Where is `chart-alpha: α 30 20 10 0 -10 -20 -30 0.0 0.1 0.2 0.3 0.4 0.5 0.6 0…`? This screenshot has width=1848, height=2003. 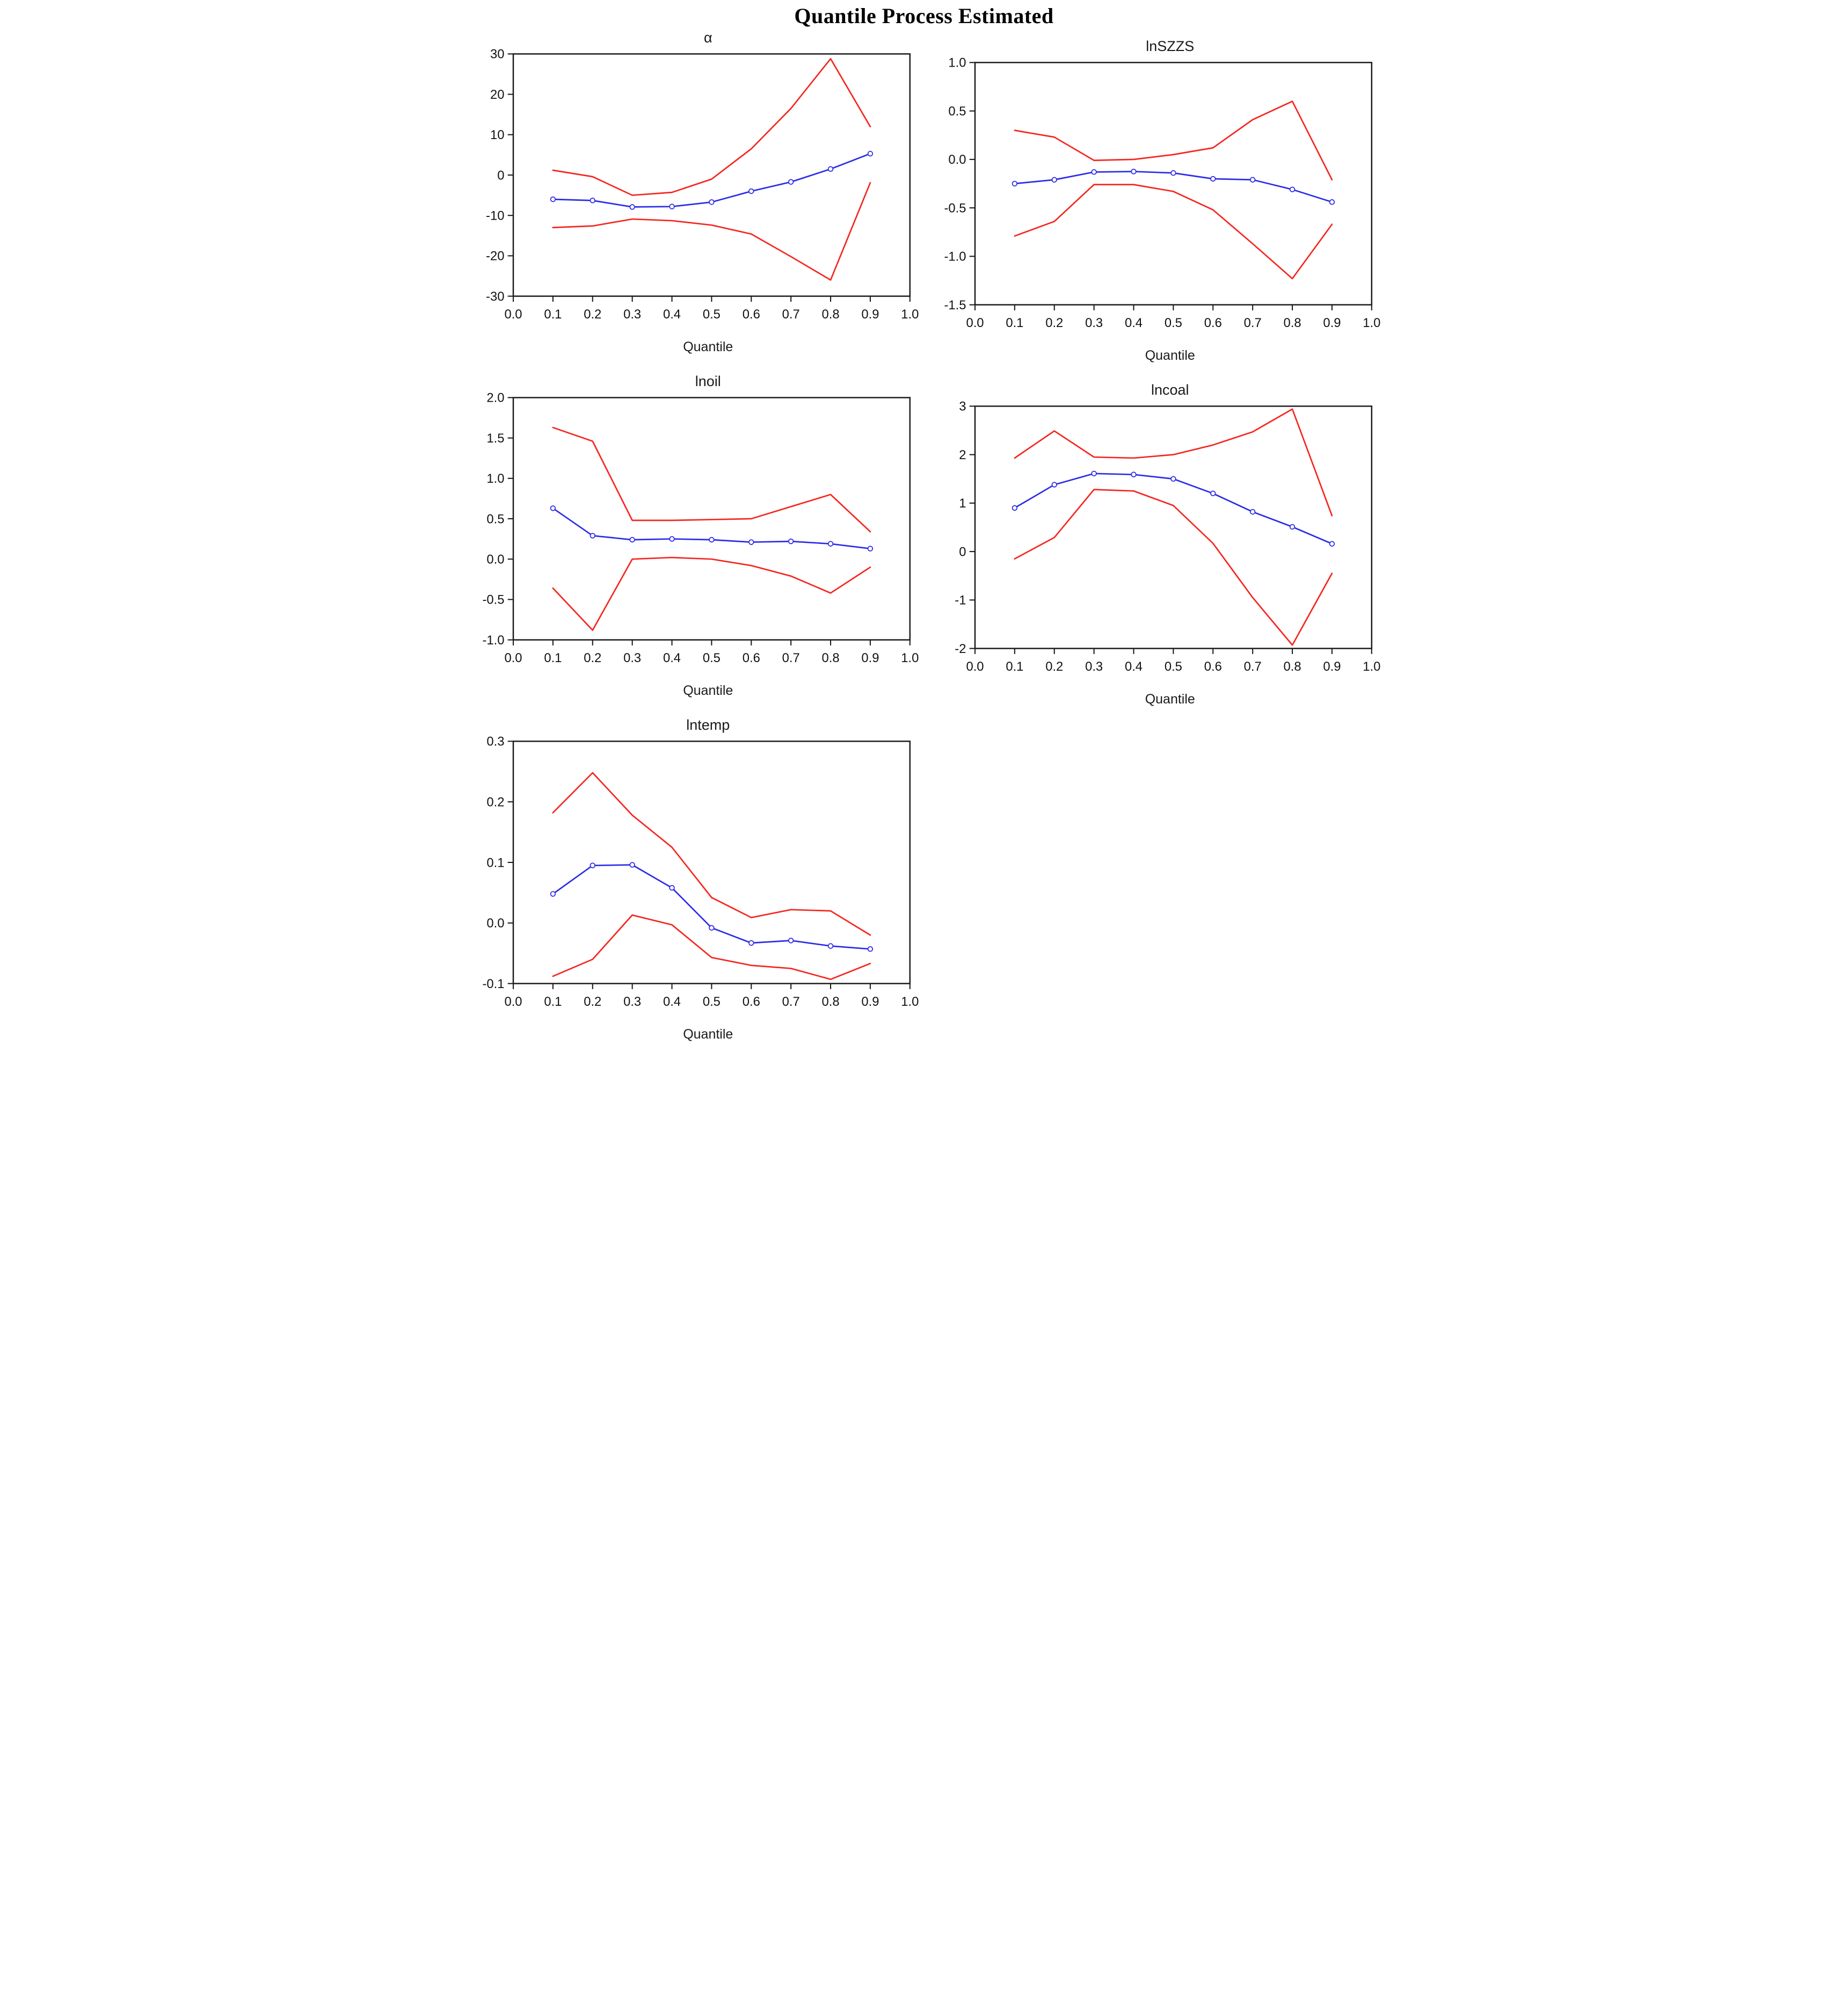 chart-alpha: α 30 20 10 0 -10 -20 -30 0.0 0.1 0.2 0.3 0.4 0.5 0.6 0… is located at coordinates (693, 197).